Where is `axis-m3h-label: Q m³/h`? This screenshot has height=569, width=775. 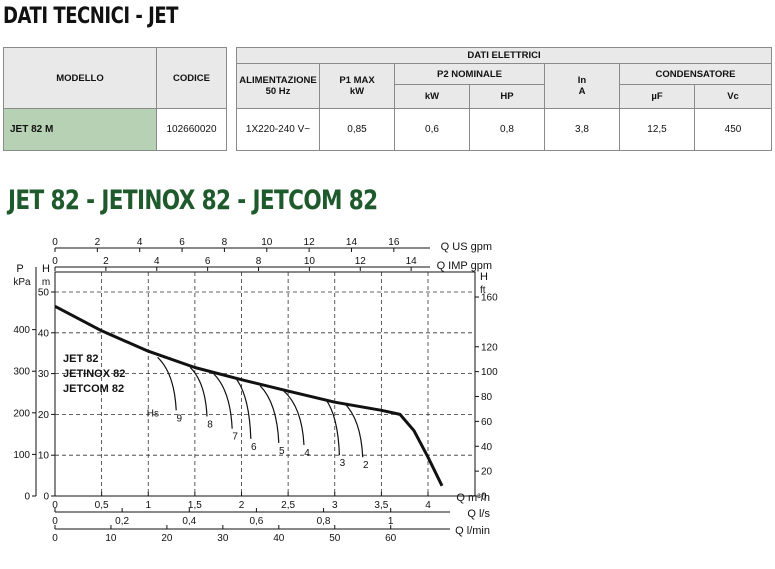
axis-m3h-label: Q m³/h is located at coordinates (473, 498).